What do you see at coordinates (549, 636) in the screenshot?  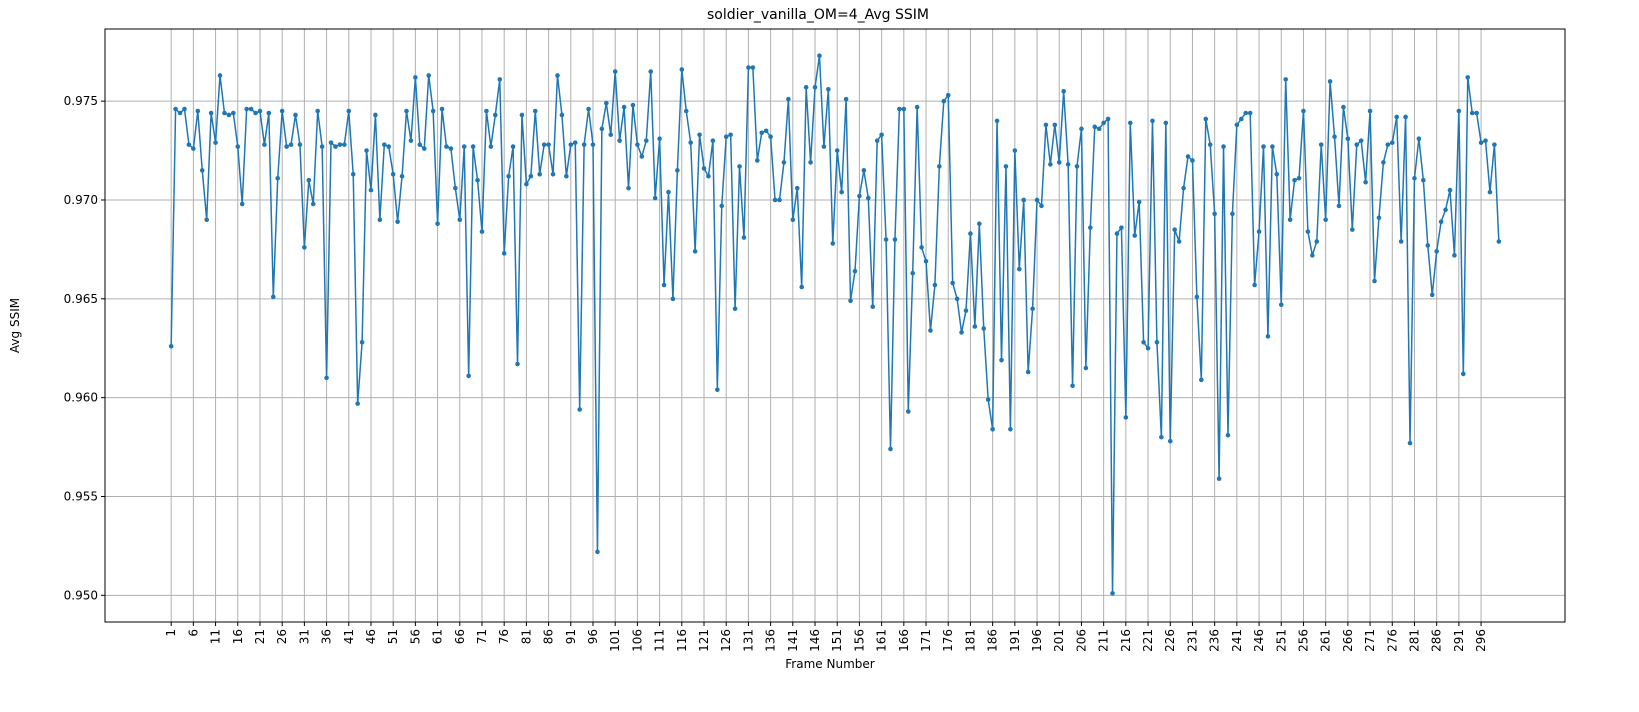 I see `x-tick-label: 86` at bounding box center [549, 636].